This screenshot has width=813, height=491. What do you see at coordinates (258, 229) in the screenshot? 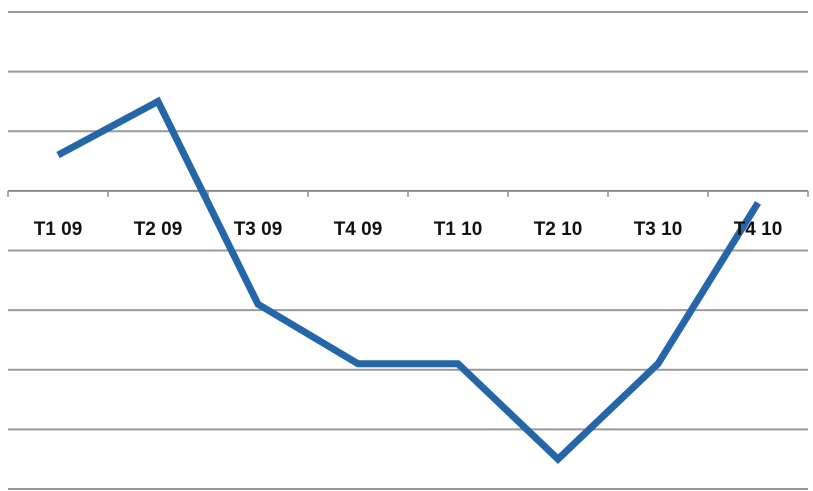
I see `x-tick-label-2: T3 09` at bounding box center [258, 229].